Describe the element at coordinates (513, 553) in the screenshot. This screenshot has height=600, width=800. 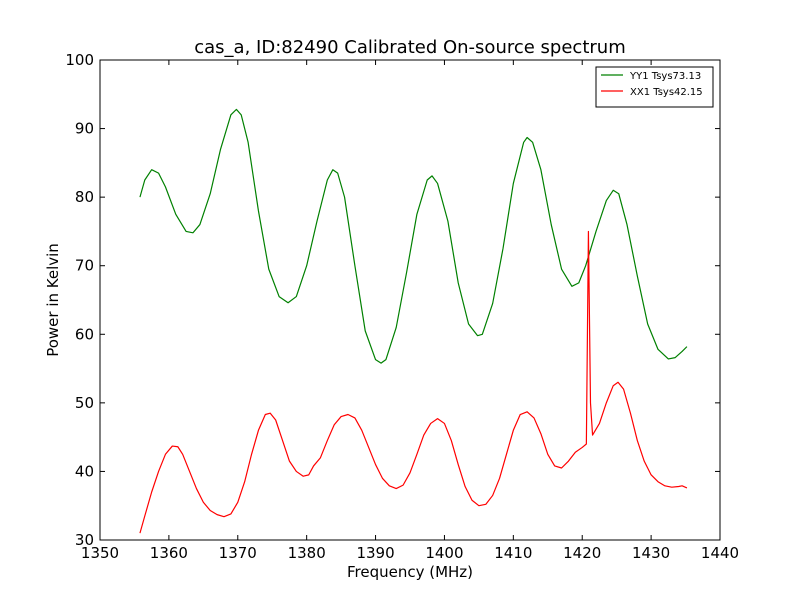
I see `x-tick-label: 1410` at that location.